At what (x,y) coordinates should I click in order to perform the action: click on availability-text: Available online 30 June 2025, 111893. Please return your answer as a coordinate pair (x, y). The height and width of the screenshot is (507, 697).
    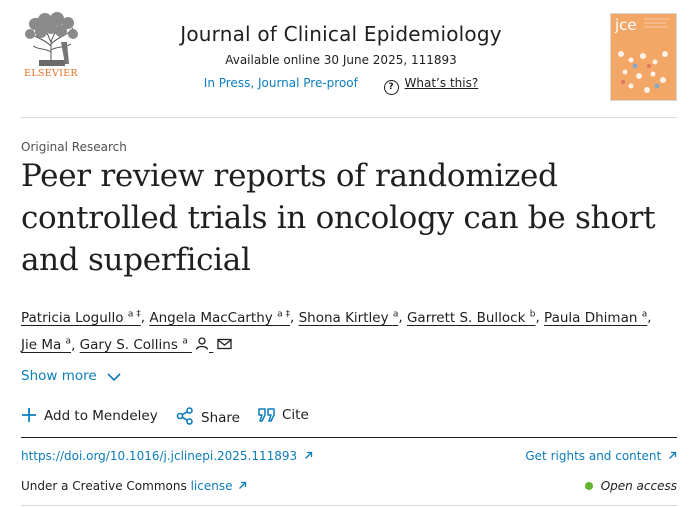
    Looking at the image, I should click on (341, 60).